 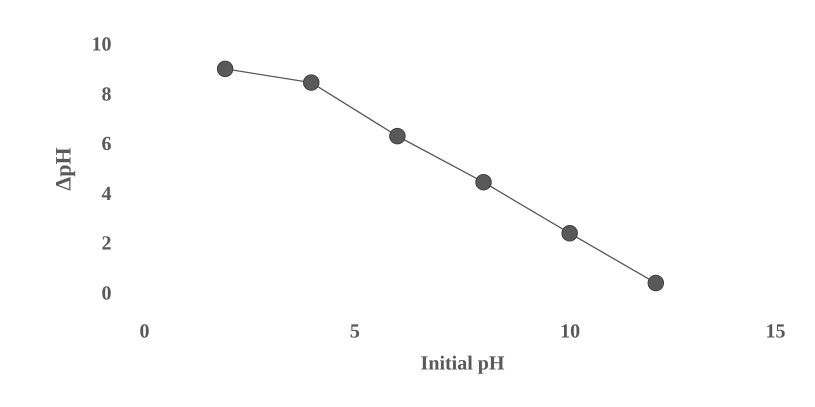 What do you see at coordinates (107, 243) in the screenshot?
I see `y-tick-label: 2` at bounding box center [107, 243].